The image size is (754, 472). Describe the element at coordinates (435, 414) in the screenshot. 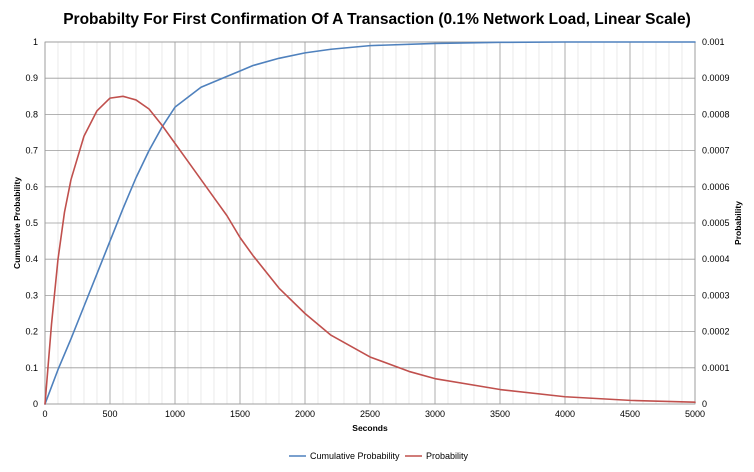

I see `x-tick-label: 3000` at that location.